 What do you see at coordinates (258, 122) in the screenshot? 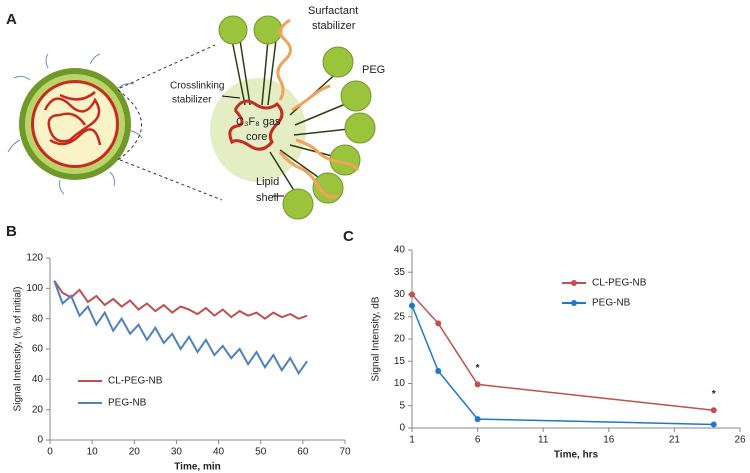
I see `label-text: C₃F₈ gas` at bounding box center [258, 122].